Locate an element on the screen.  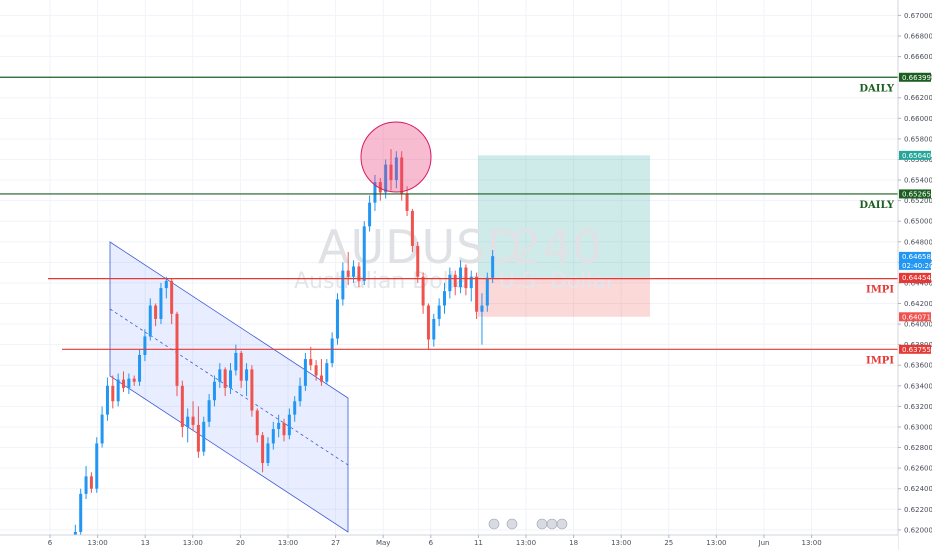
price-tag-label: 0.63755 is located at coordinates (916, 350).